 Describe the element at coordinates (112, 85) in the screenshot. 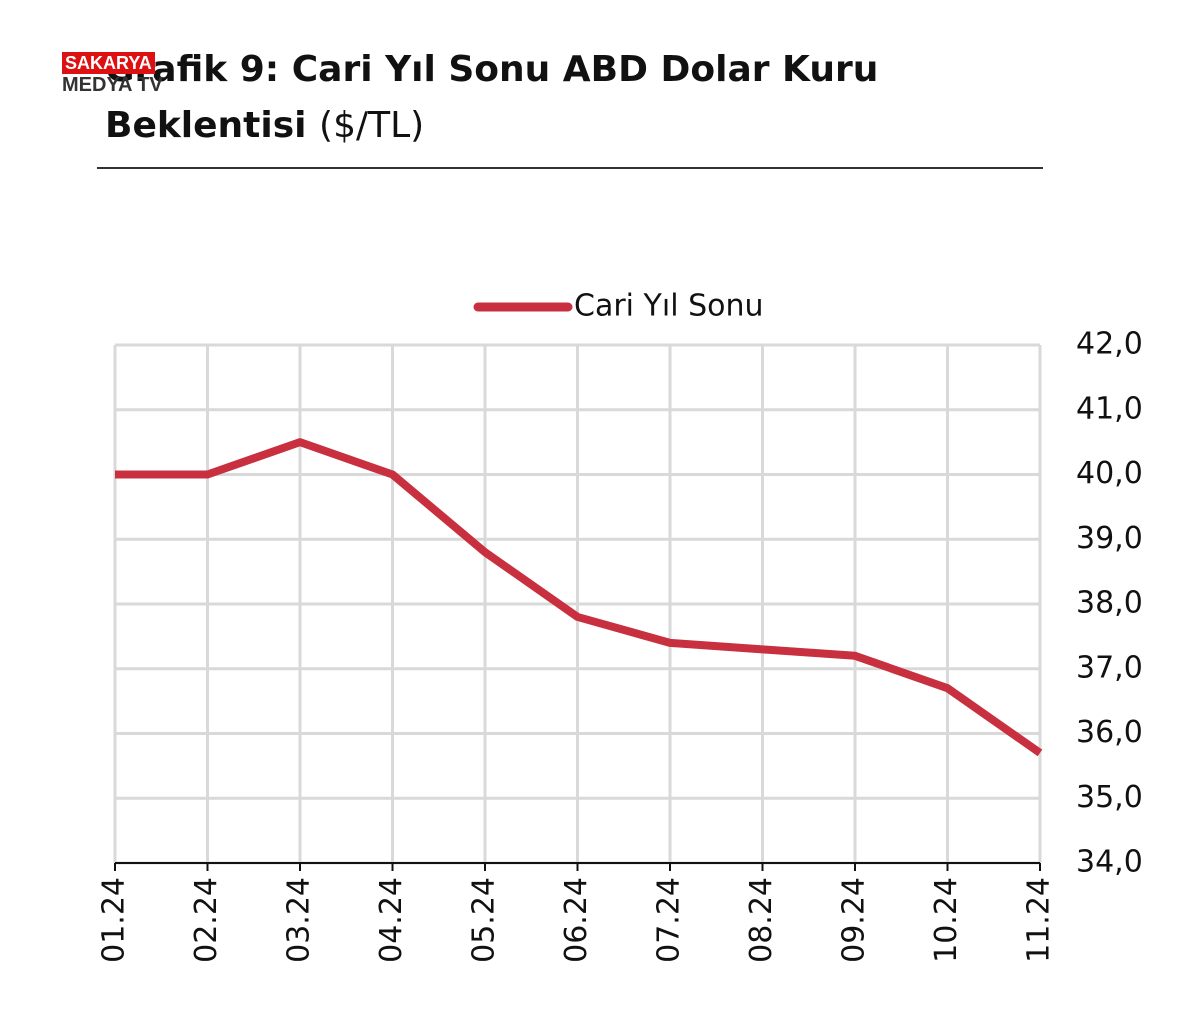

I see `watermark-text: MEDYA TV` at that location.